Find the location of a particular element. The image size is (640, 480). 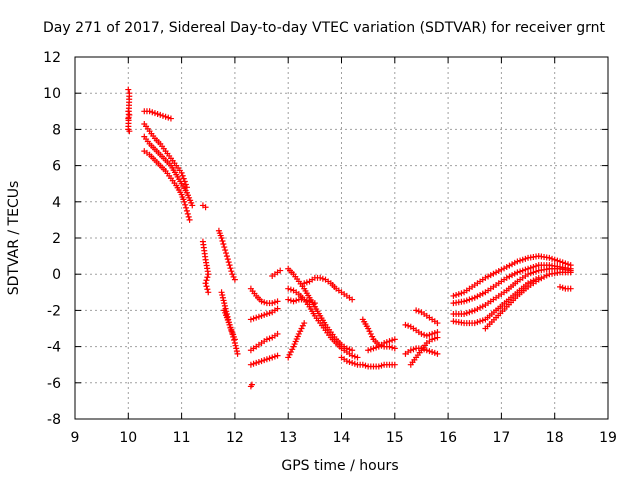

series-arc-g is located at coordinates (204, 206).